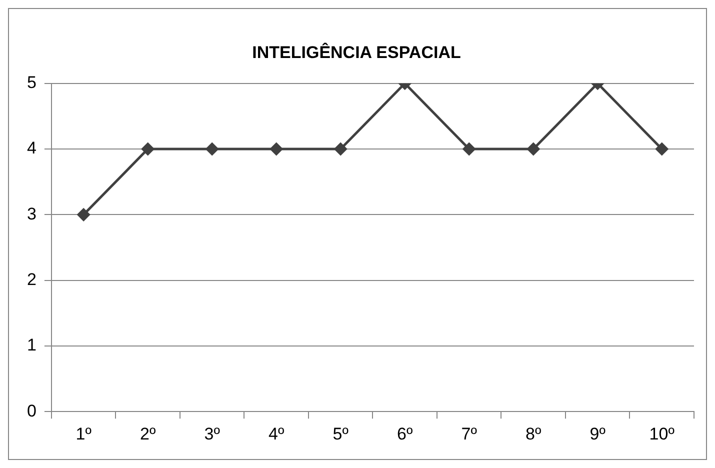 This screenshot has height=468, width=715. Describe the element at coordinates (148, 434) in the screenshot. I see `x-tick-label: 2º` at that location.